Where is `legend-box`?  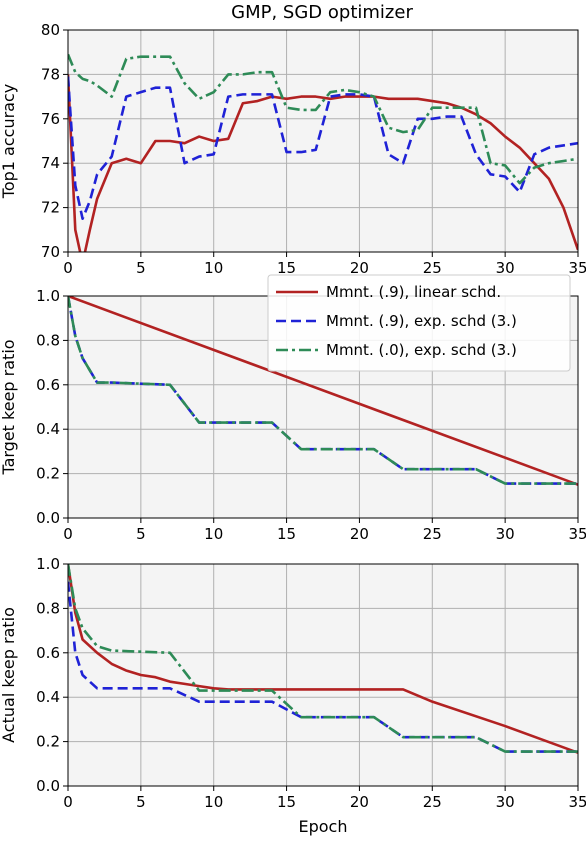
legend-box is located at coordinates (419, 323).